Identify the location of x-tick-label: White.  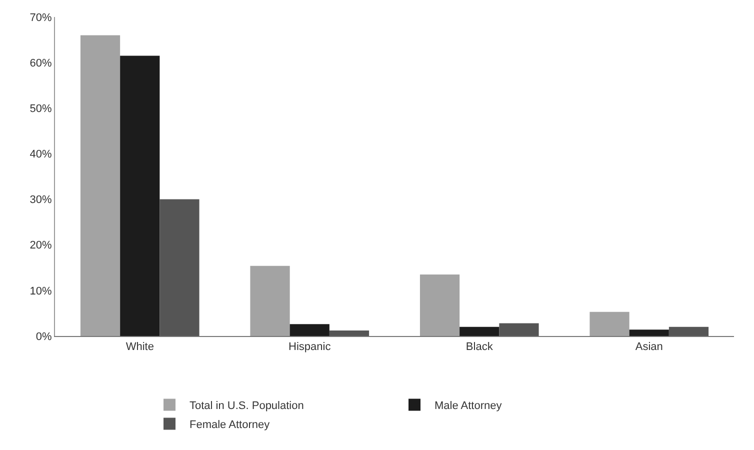
(140, 347).